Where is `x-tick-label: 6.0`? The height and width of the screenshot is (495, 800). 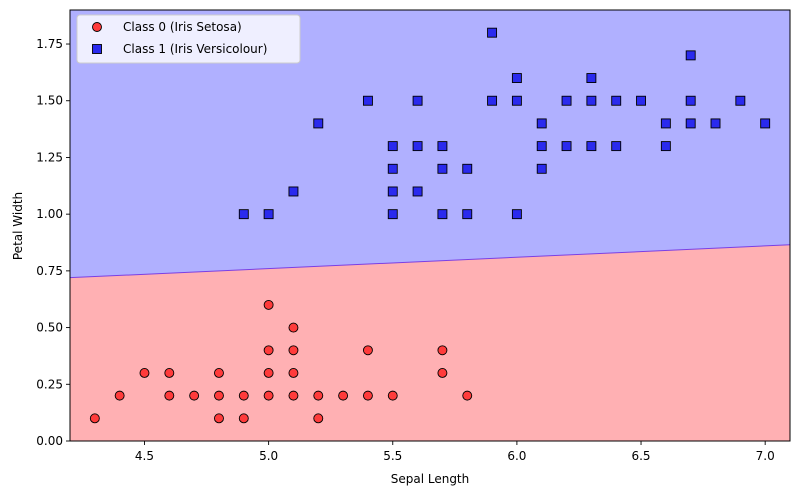
x-tick-label: 6.0 is located at coordinates (516, 456).